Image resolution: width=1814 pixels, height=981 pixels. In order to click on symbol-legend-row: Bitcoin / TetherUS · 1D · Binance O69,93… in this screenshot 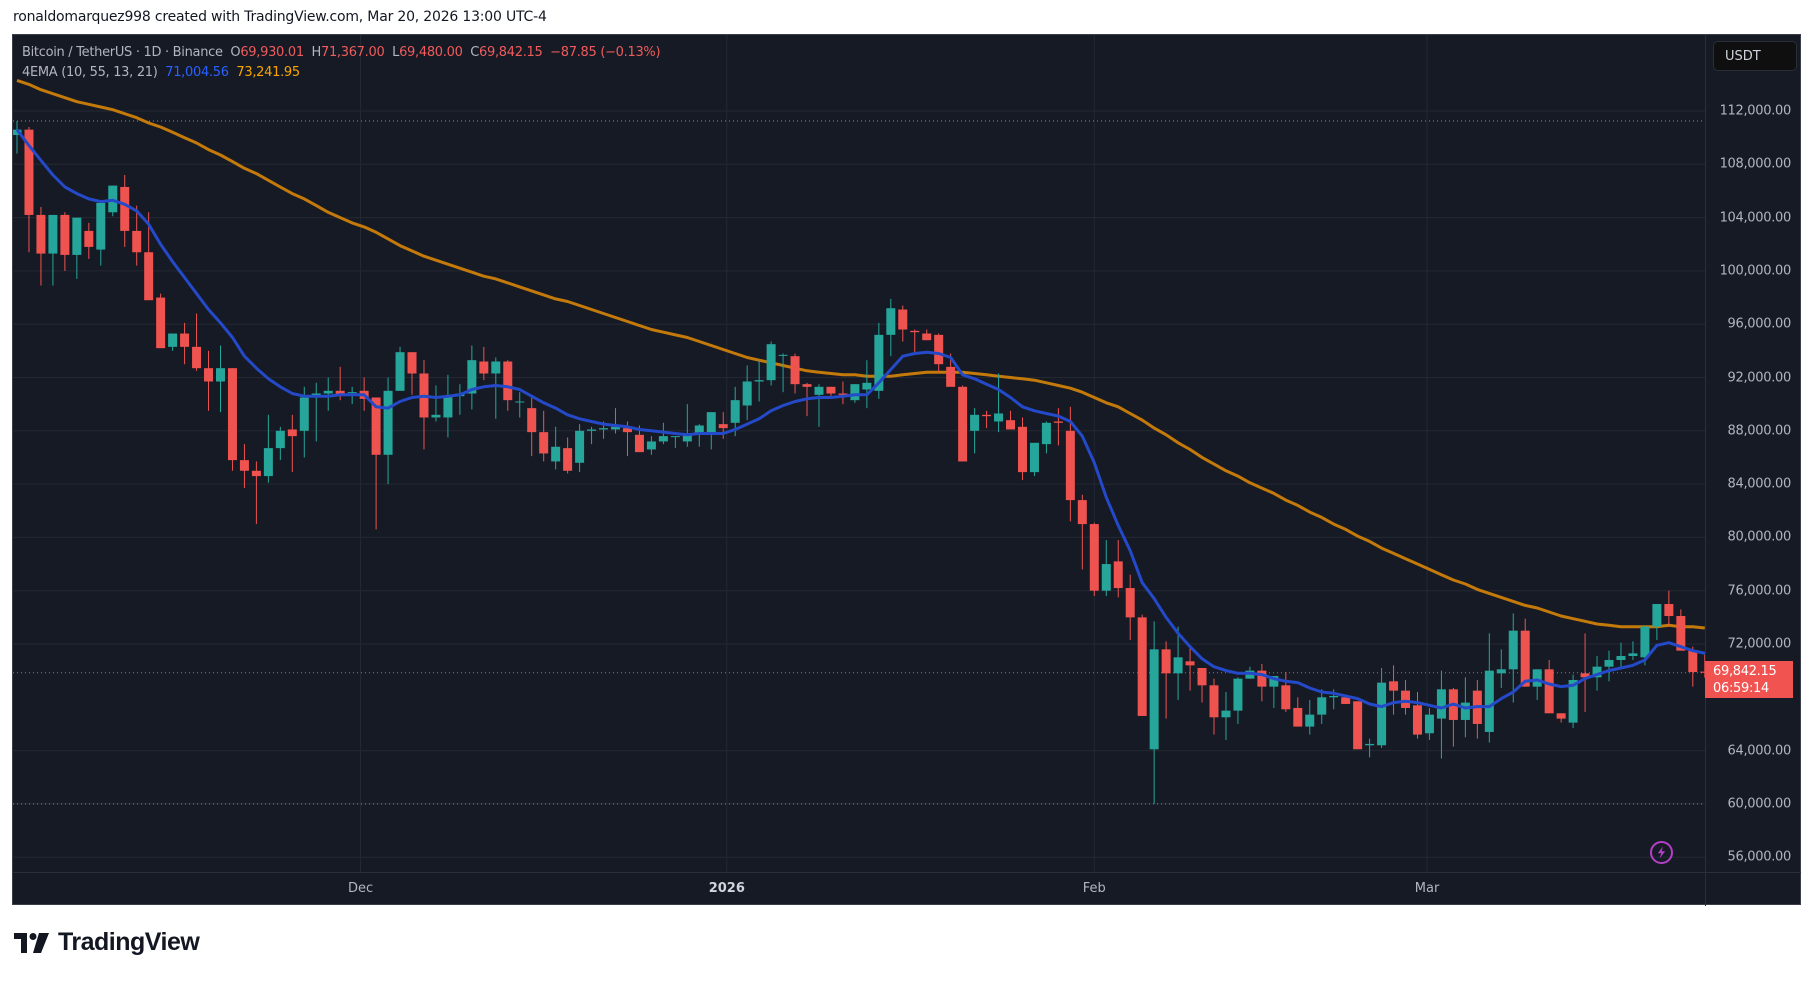, I will do `click(341, 53)`.